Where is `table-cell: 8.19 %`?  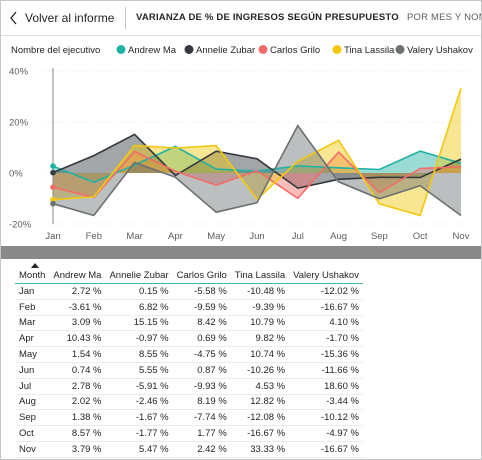
table-cell: 8.19 % is located at coordinates (202, 402).